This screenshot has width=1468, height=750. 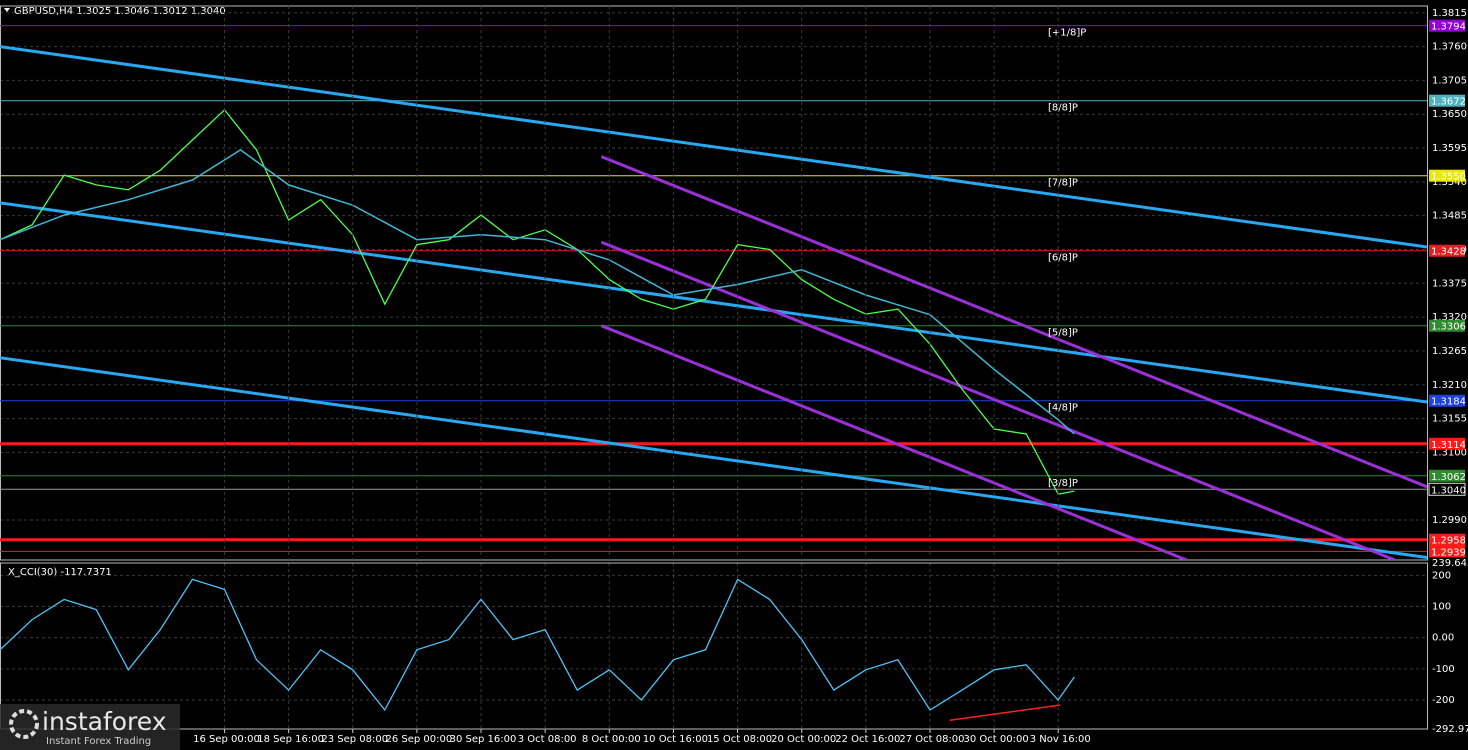 I want to click on price-box-label: 1.3114, so click(x=1448, y=445).